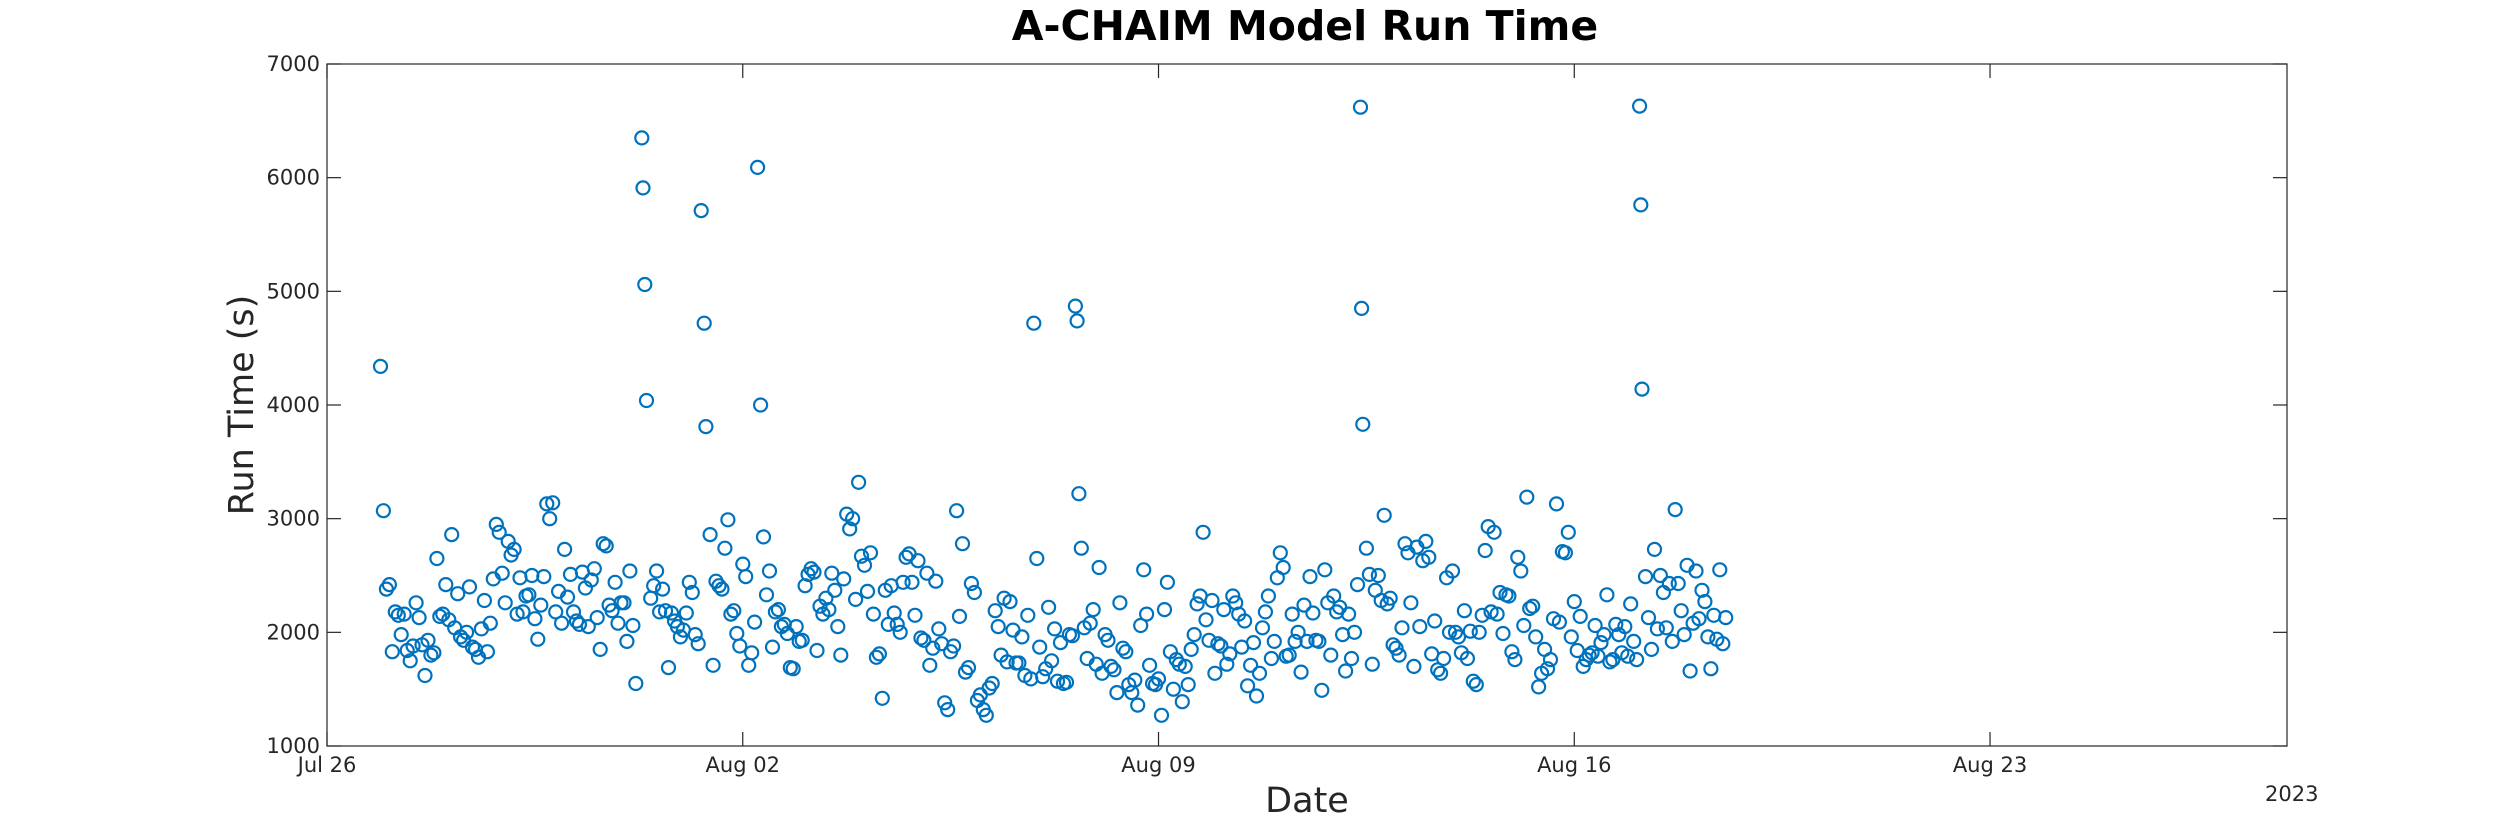  Describe the element at coordinates (1305, 26) in the screenshot. I see `chart-title: A-CHAIM Model Run Time` at that location.